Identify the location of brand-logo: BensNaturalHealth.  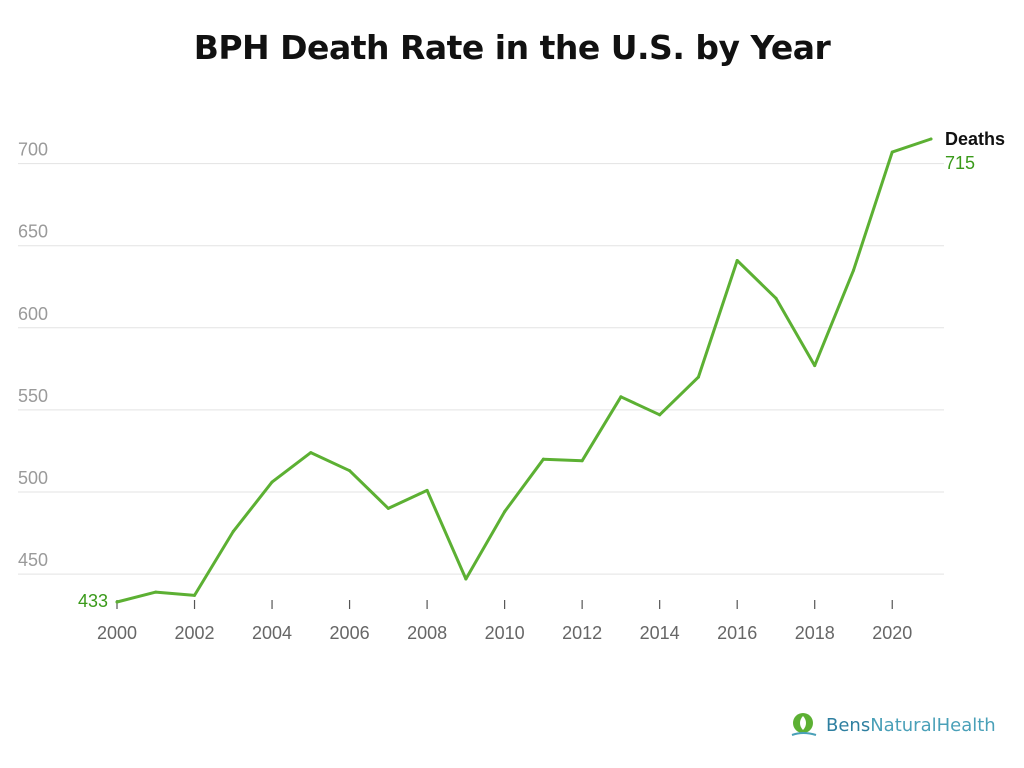
(893, 725).